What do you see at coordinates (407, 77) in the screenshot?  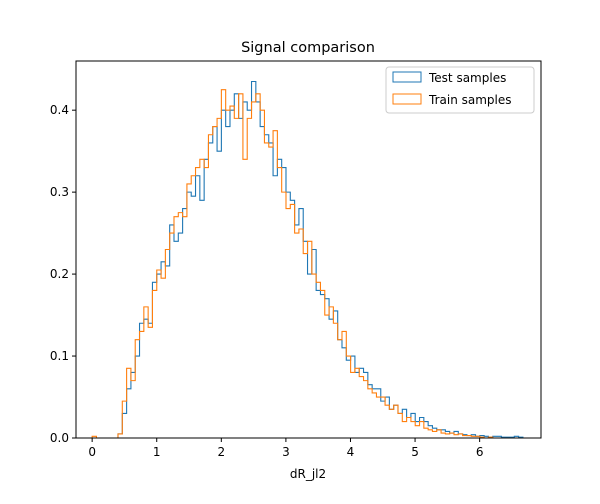 I see `legend-swatch-test` at bounding box center [407, 77].